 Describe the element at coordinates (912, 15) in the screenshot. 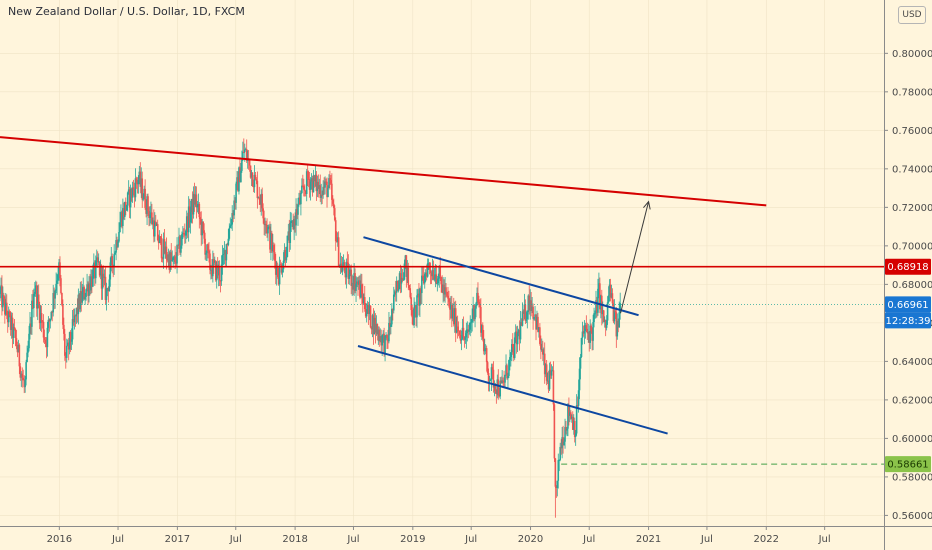

I see `currency-button: USD` at that location.